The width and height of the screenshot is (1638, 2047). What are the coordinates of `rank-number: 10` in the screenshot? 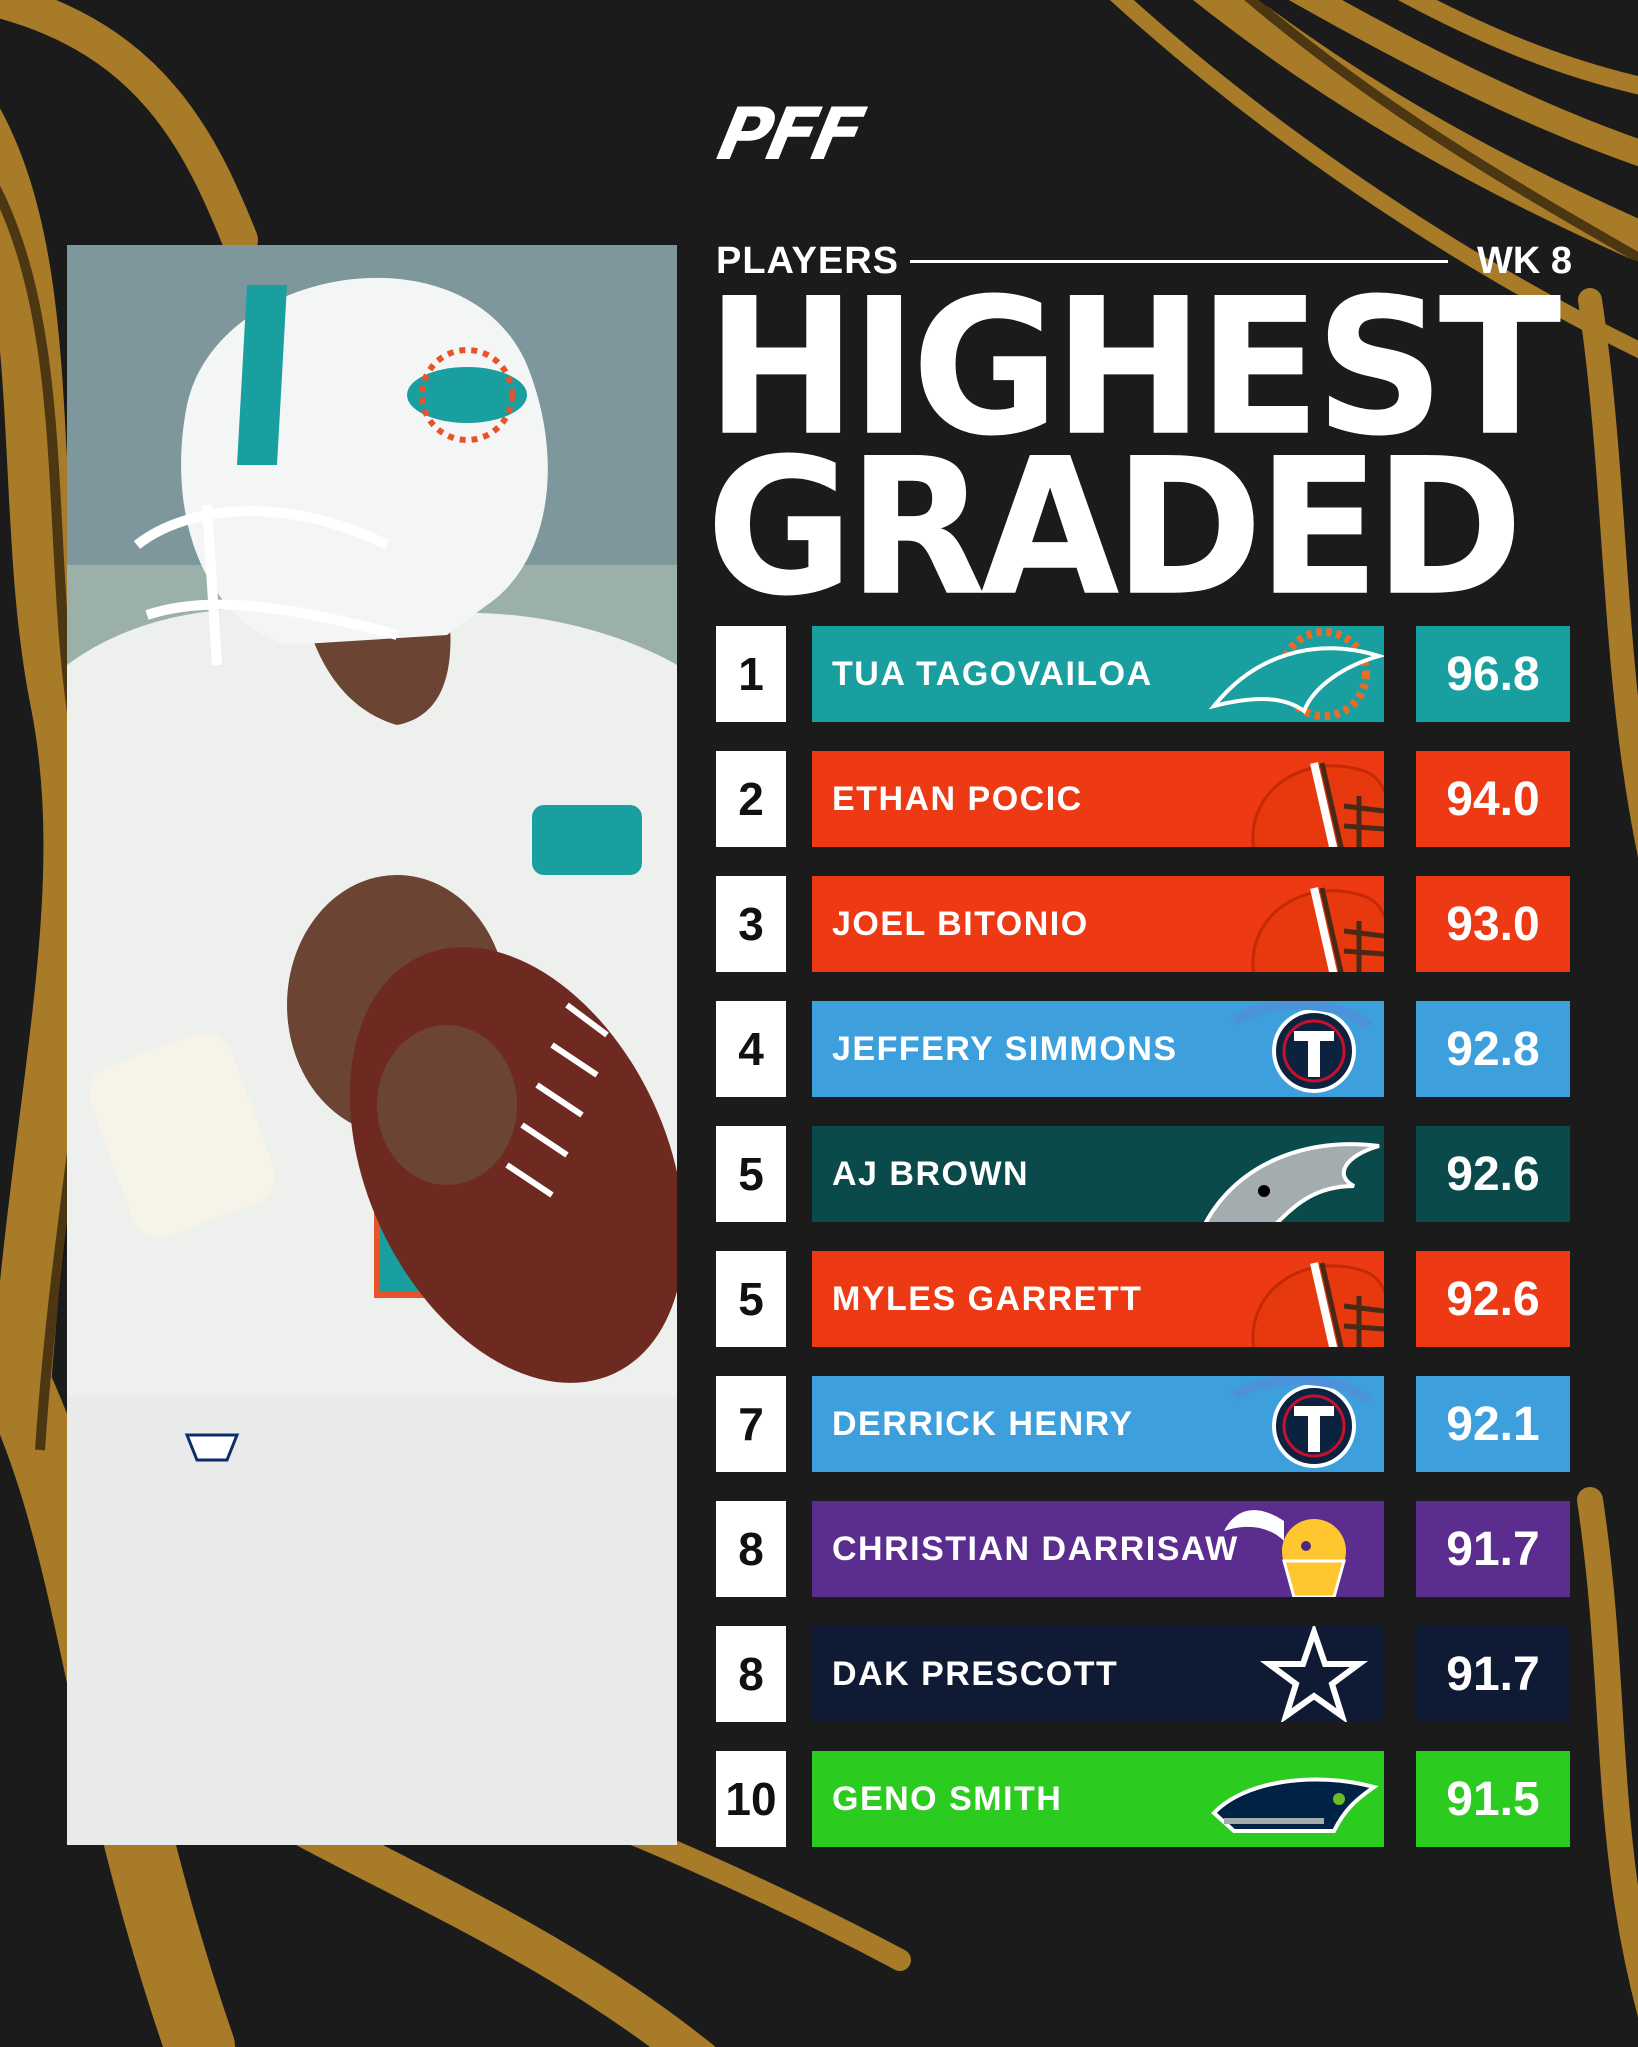 It's located at (751, 1799).